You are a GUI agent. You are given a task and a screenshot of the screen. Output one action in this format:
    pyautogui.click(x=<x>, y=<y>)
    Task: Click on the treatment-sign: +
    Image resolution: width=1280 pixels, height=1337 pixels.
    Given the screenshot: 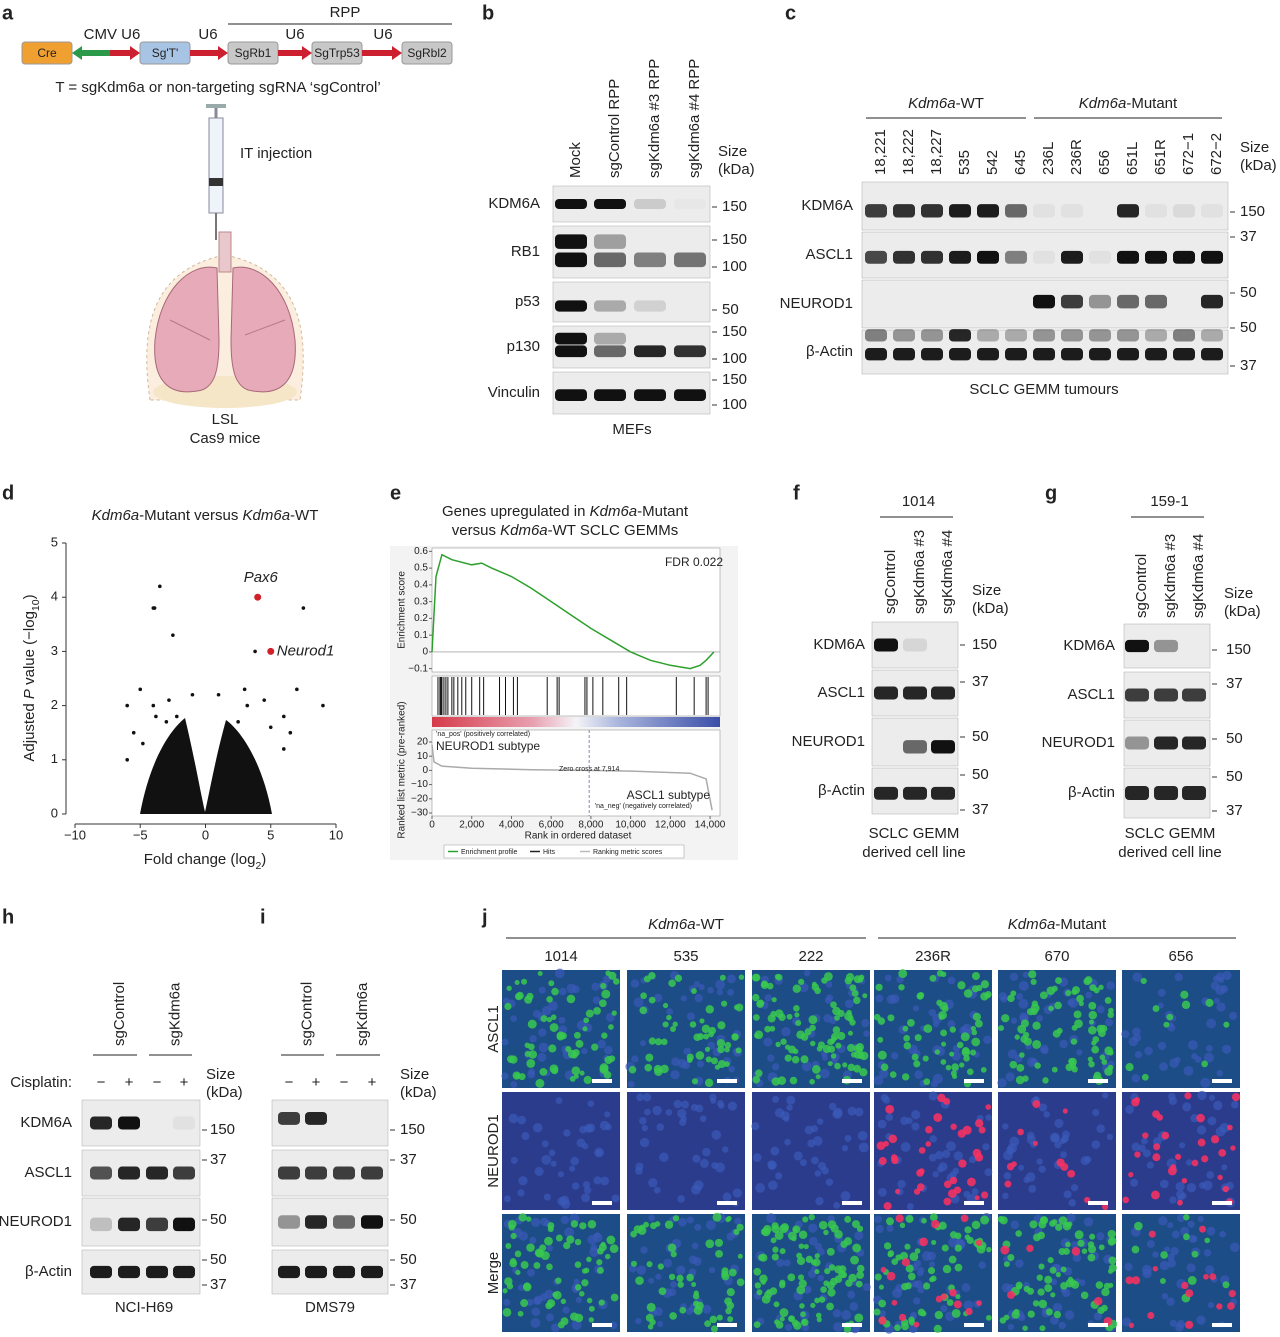 What is the action you would take?
    pyautogui.click(x=184, y=1082)
    